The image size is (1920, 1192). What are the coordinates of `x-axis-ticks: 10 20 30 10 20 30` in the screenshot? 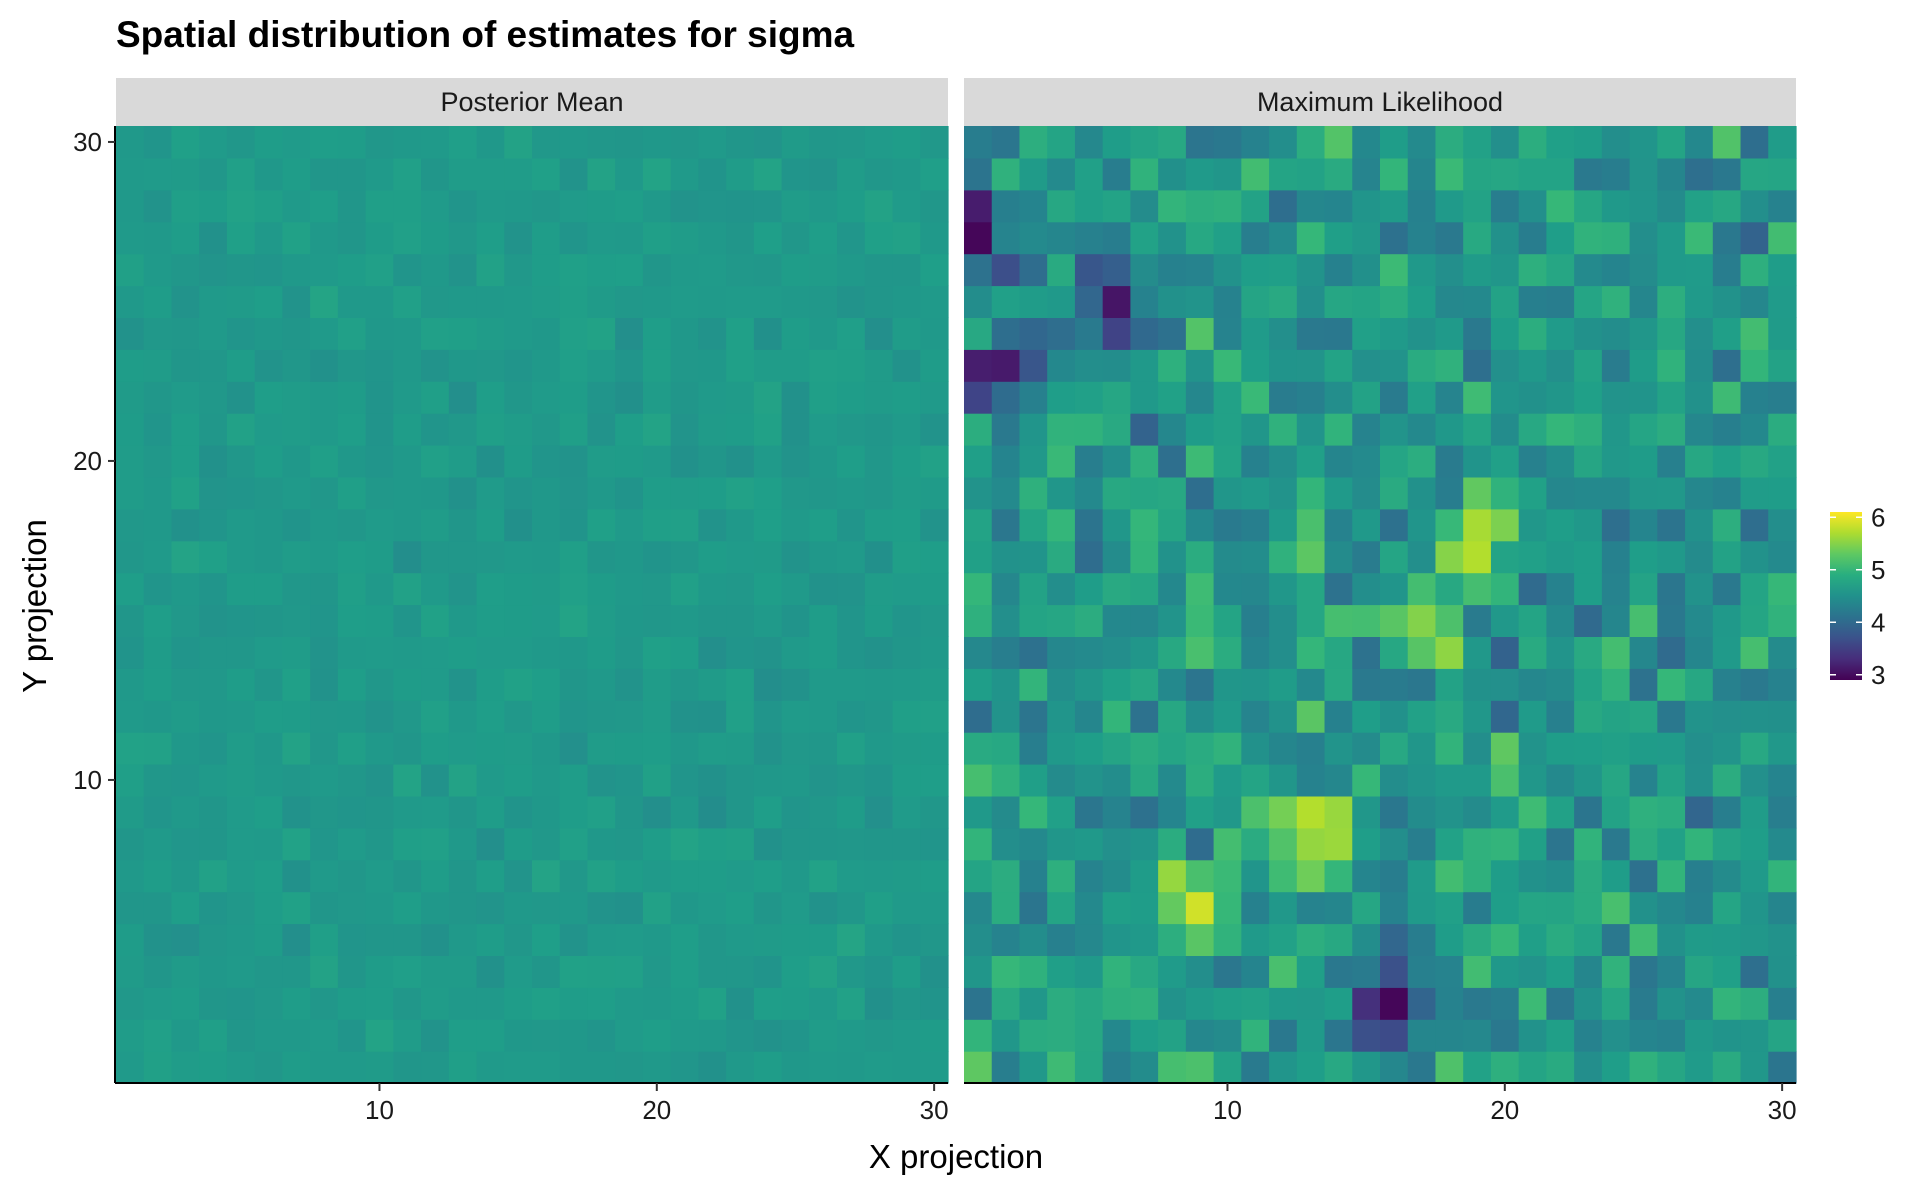 It's located at (1081, 1104).